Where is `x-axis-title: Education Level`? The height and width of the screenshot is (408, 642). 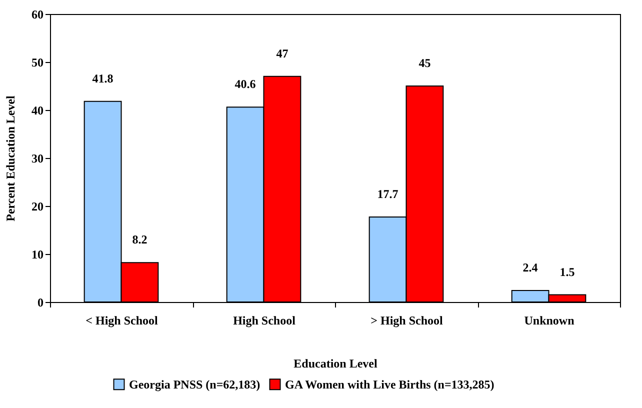
x-axis-title: Education Level is located at coordinates (336, 363).